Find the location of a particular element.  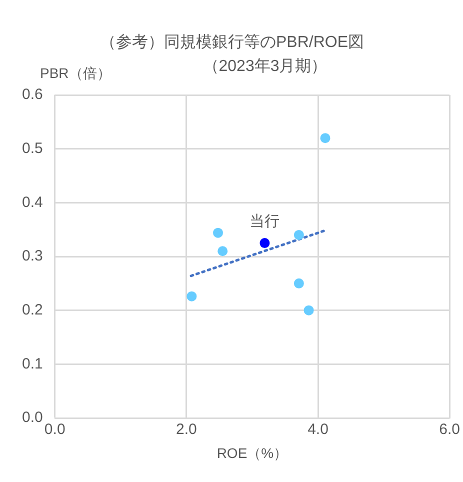

x-tick-label: 0.0 is located at coordinates (55, 429).